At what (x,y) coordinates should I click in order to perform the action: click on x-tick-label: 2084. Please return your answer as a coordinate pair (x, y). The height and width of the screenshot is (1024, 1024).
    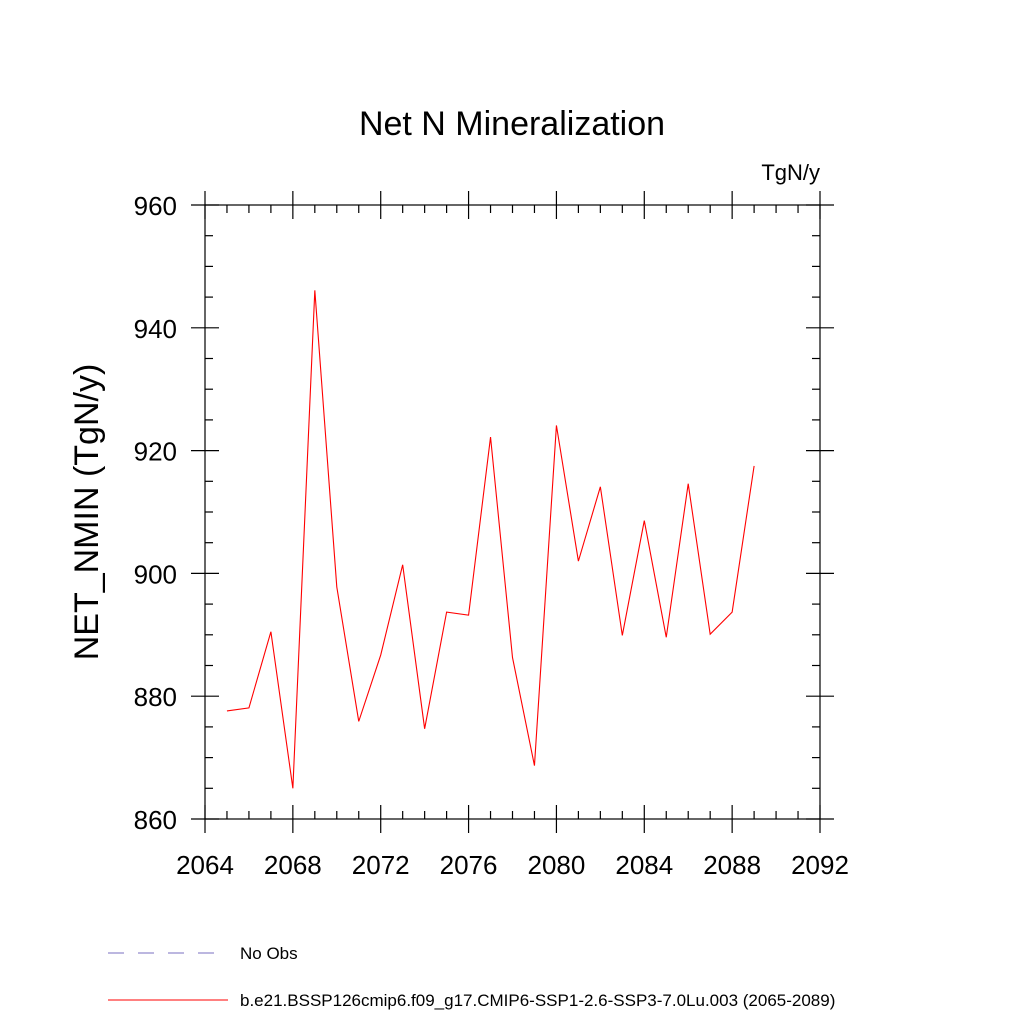
    Looking at the image, I should click on (644, 865).